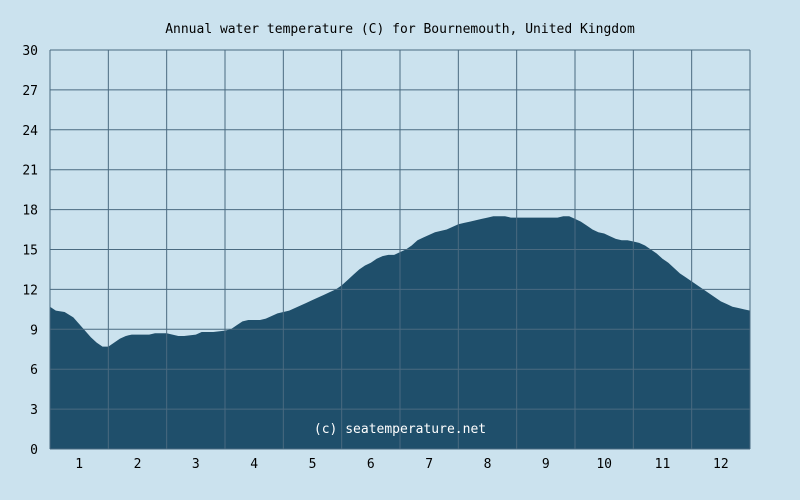  I want to click on y-tick-label: 18, so click(30, 211).